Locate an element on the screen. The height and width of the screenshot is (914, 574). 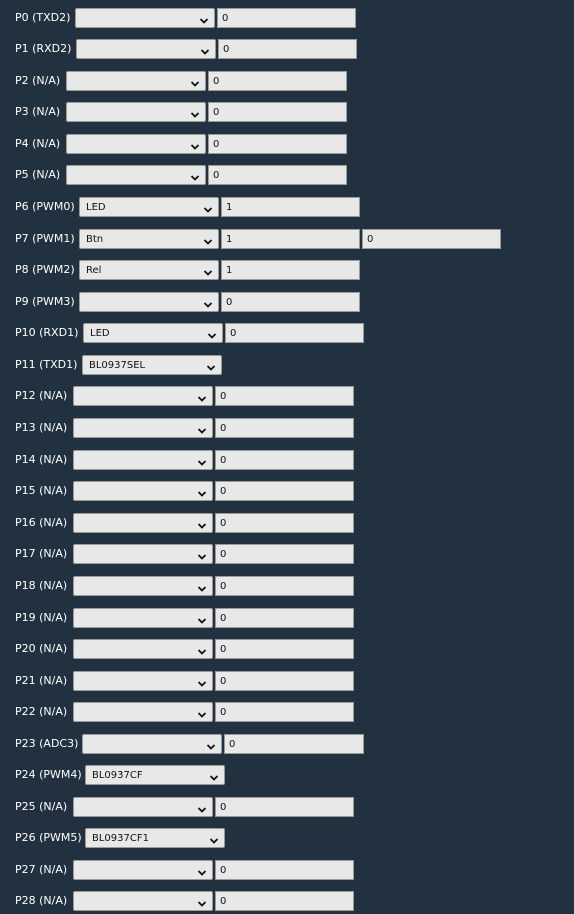
pin-label: P15 (N/A) is located at coordinates (41, 490).